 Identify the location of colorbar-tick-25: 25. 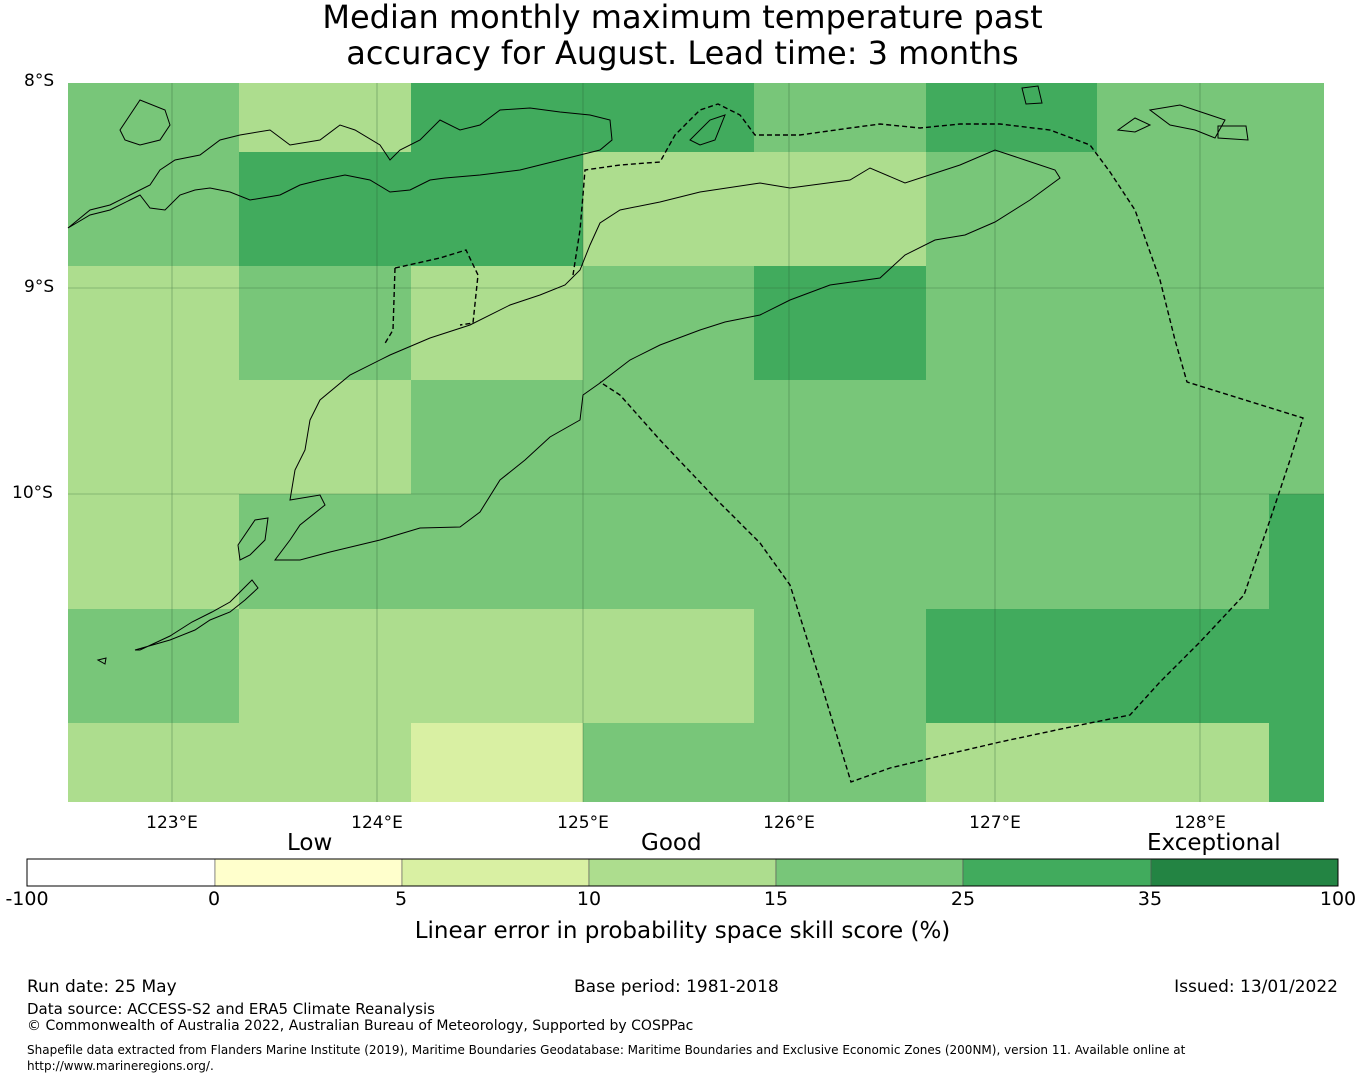
(963, 899).